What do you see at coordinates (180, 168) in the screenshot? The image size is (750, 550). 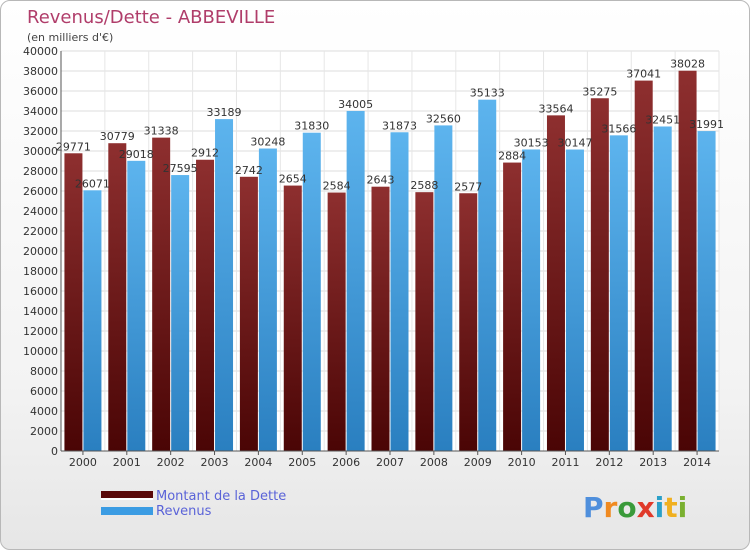 I see `value-label-revenus: 27595` at bounding box center [180, 168].